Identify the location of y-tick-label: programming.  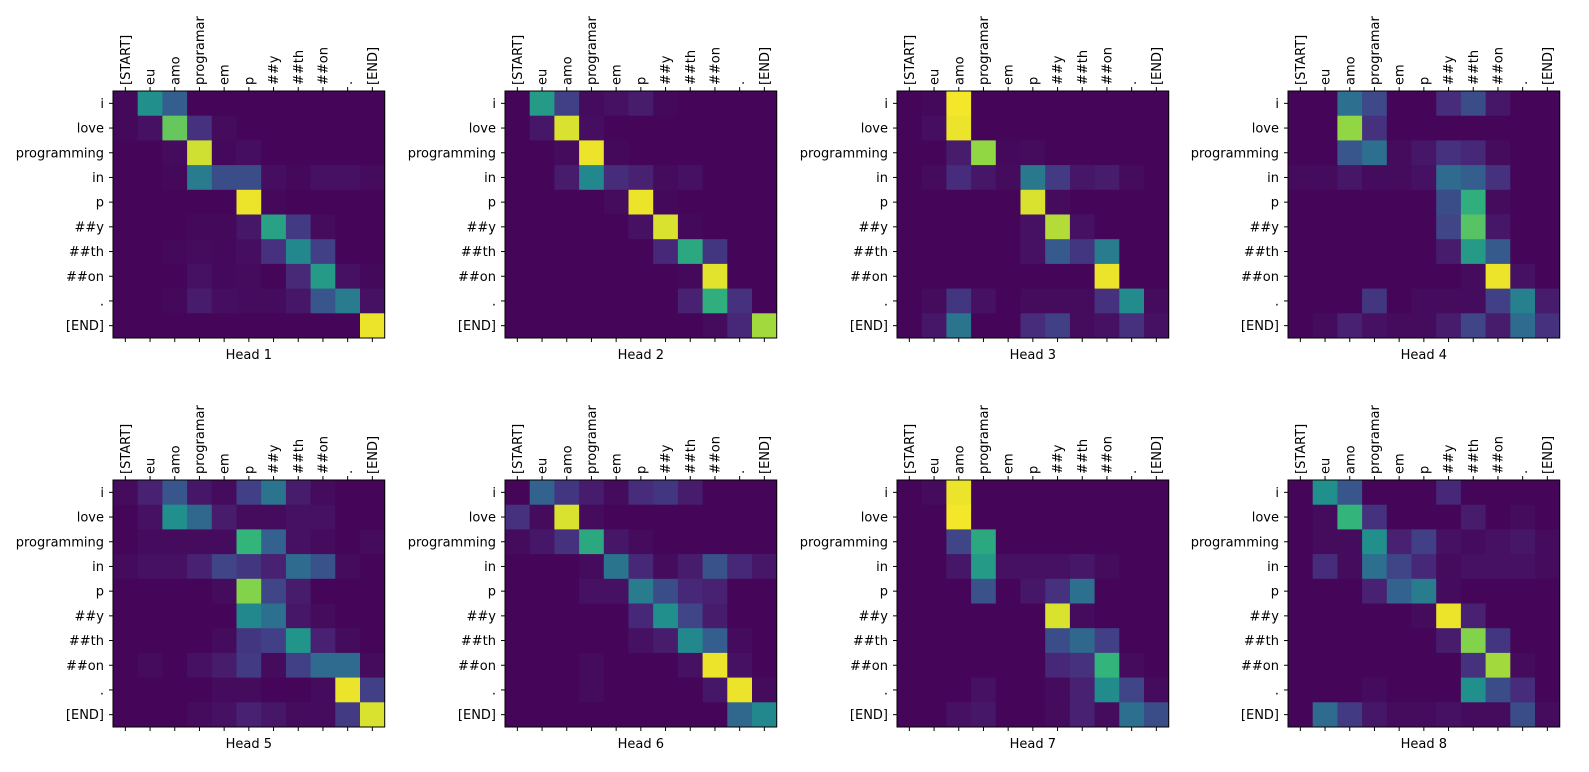
(60, 542).